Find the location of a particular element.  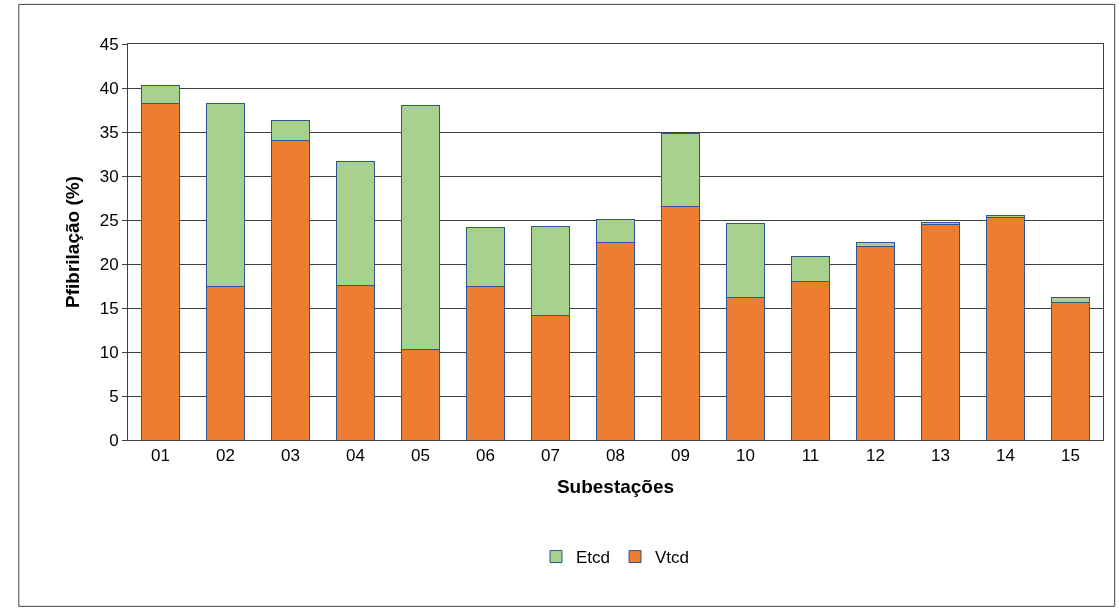

y-tick-label: 45 is located at coordinates (109, 44).